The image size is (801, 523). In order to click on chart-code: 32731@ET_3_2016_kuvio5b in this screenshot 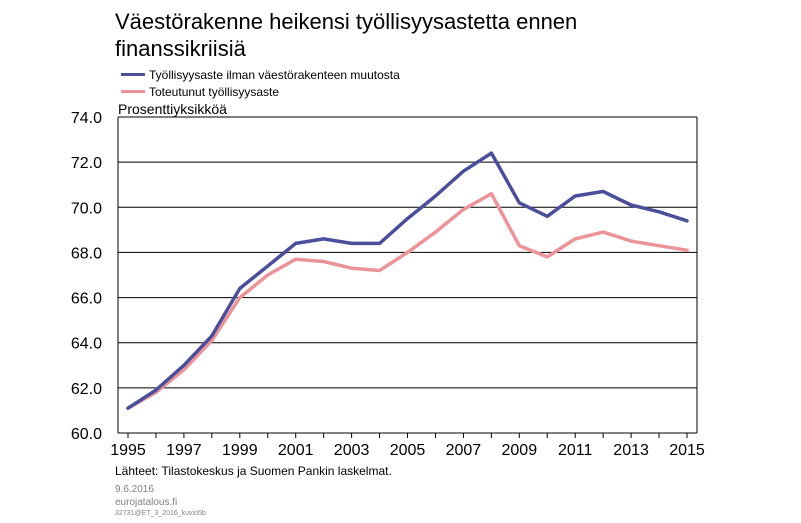, I will do `click(160, 513)`.